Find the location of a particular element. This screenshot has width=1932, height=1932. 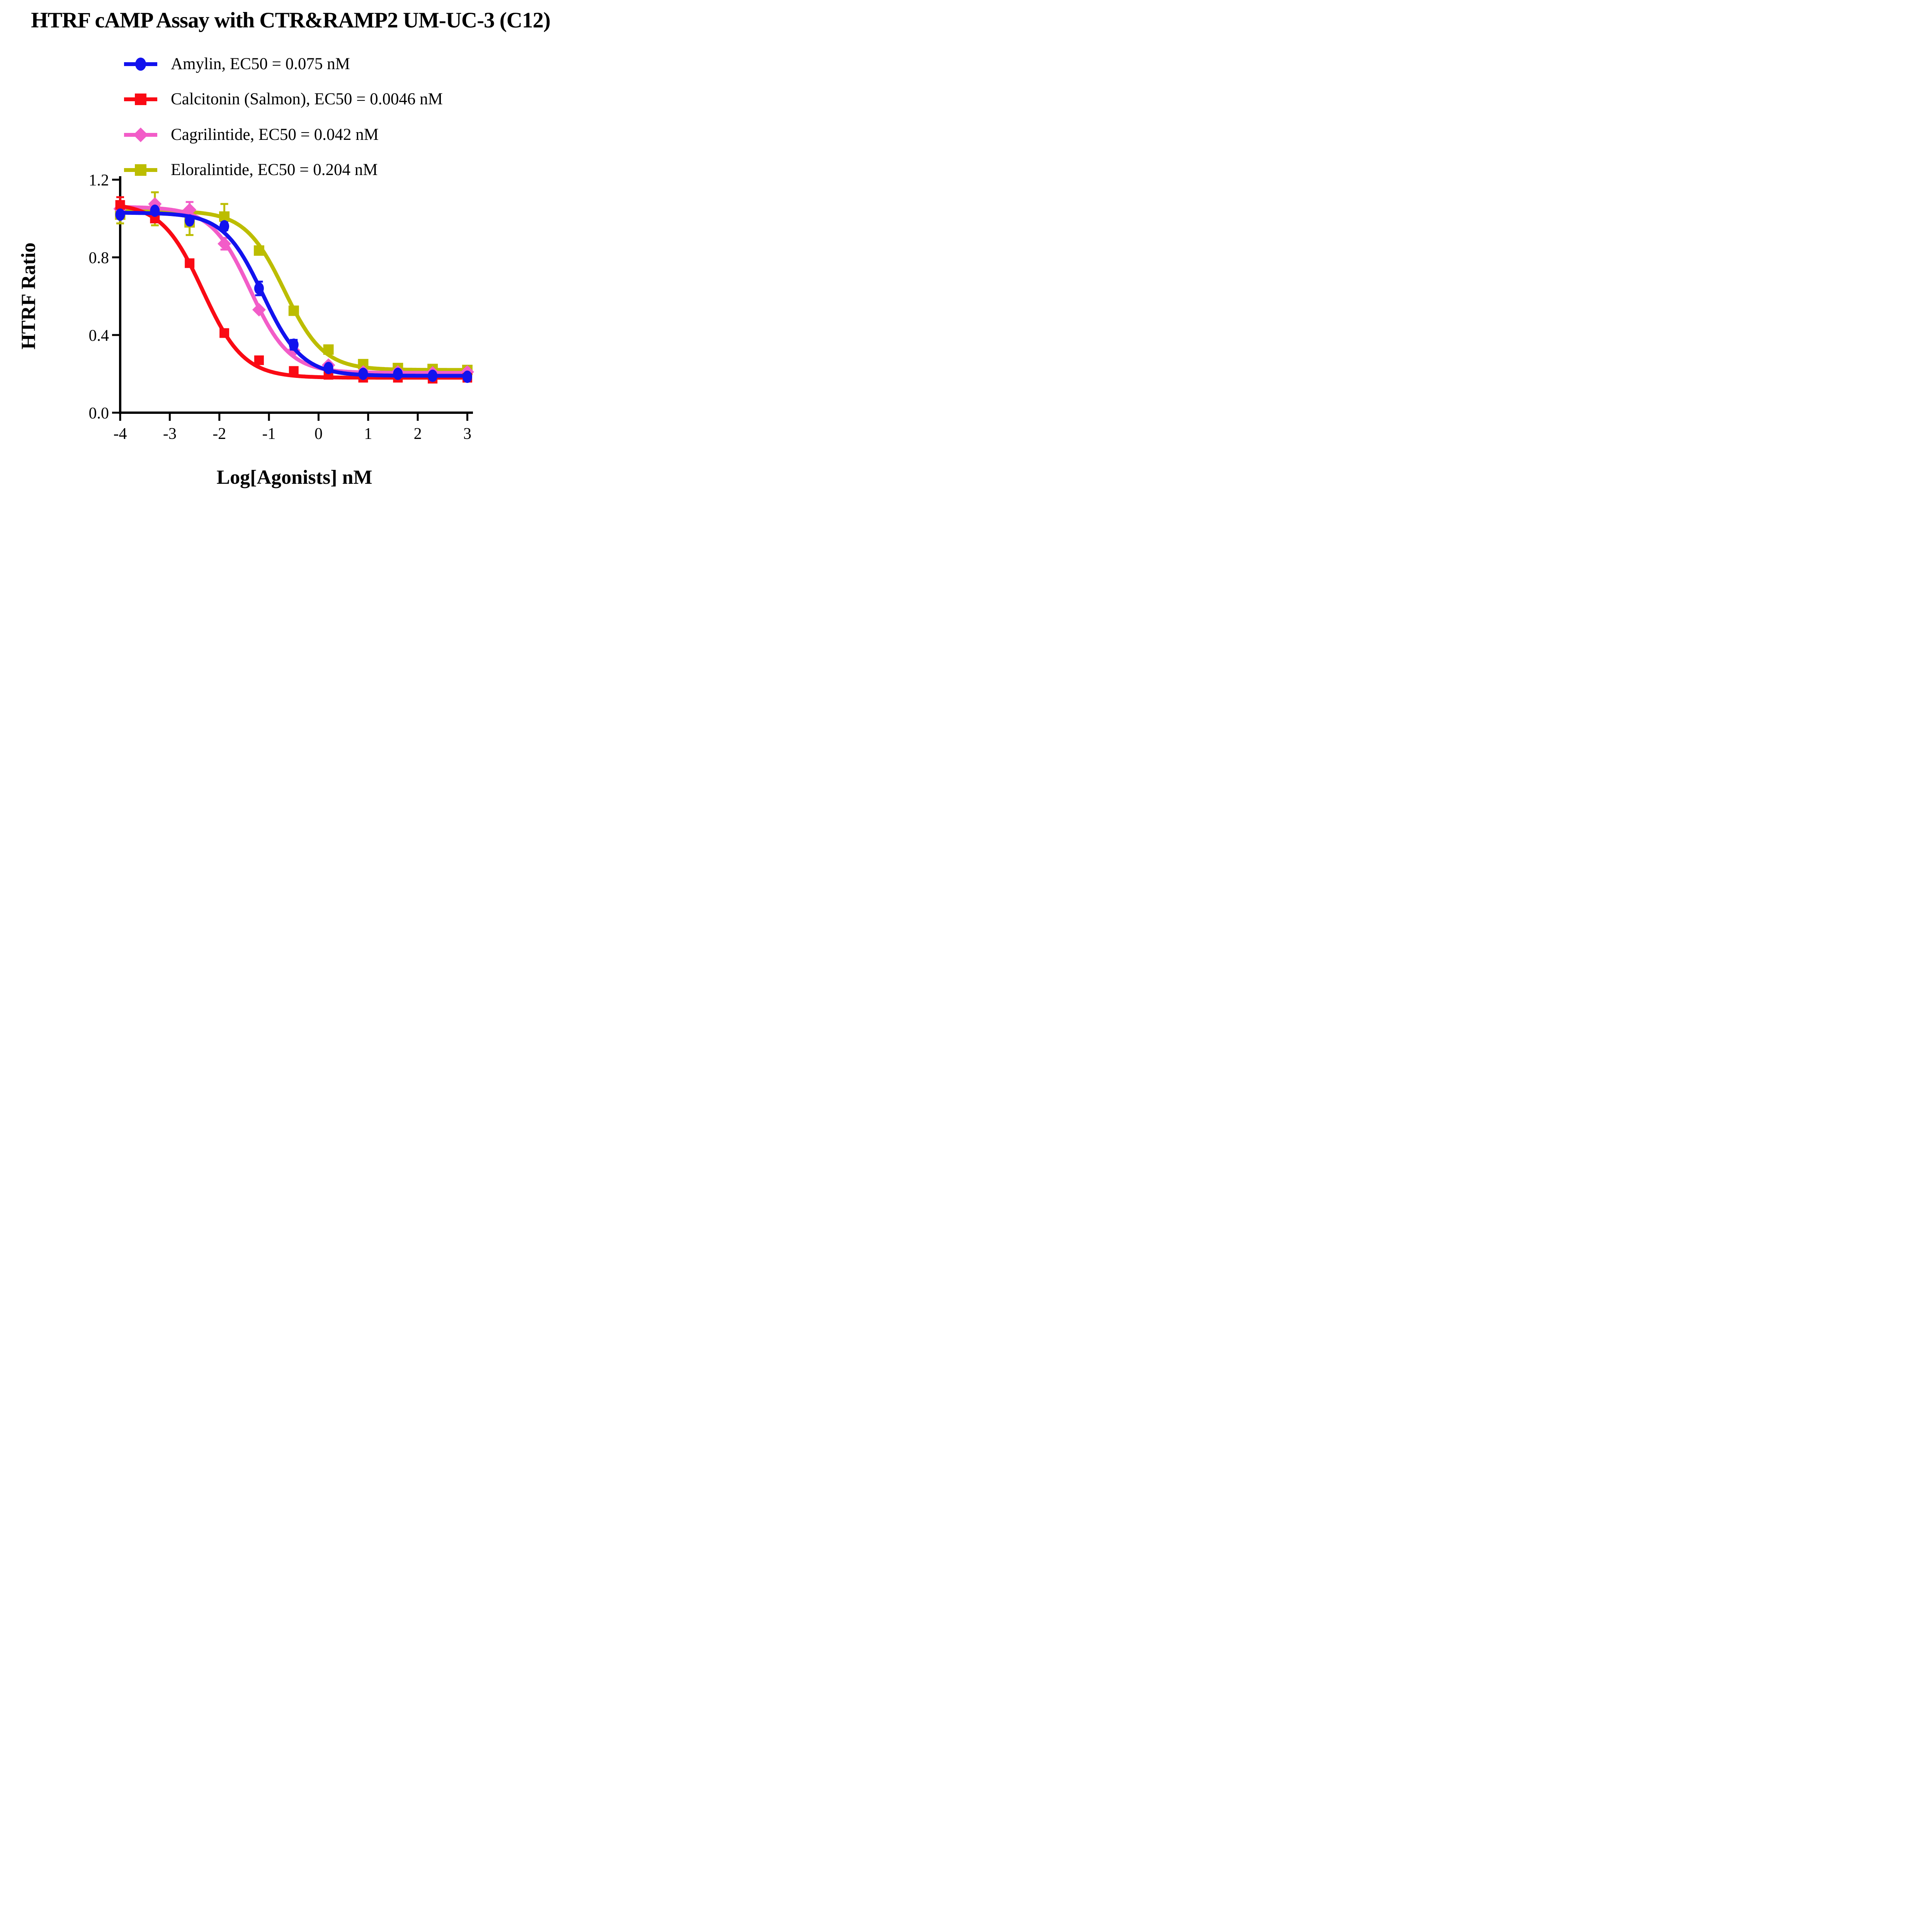

legend-label-calcitonin: Calcitonin (Salmon), EC50 = 0.0046 nM is located at coordinates (307, 99).